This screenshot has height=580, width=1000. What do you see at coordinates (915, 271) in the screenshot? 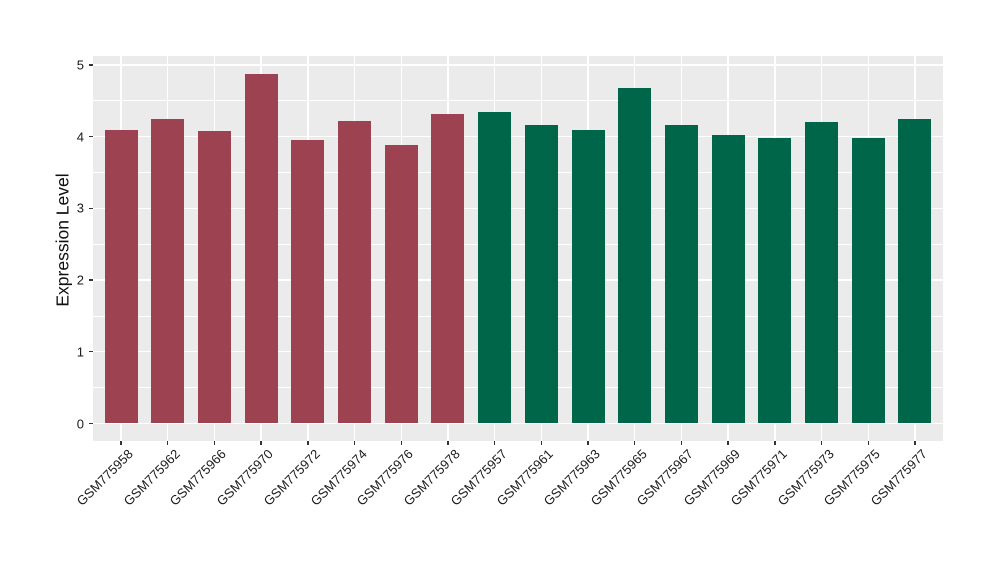
I see `bar-GSM775977` at bounding box center [915, 271].